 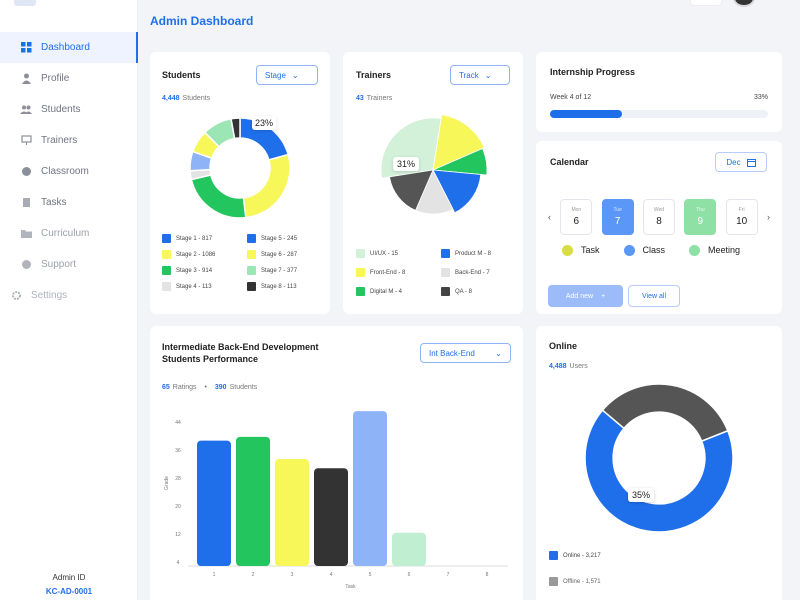 What do you see at coordinates (741, 217) in the screenshot?
I see `calendar-day: Fri 10` at bounding box center [741, 217].